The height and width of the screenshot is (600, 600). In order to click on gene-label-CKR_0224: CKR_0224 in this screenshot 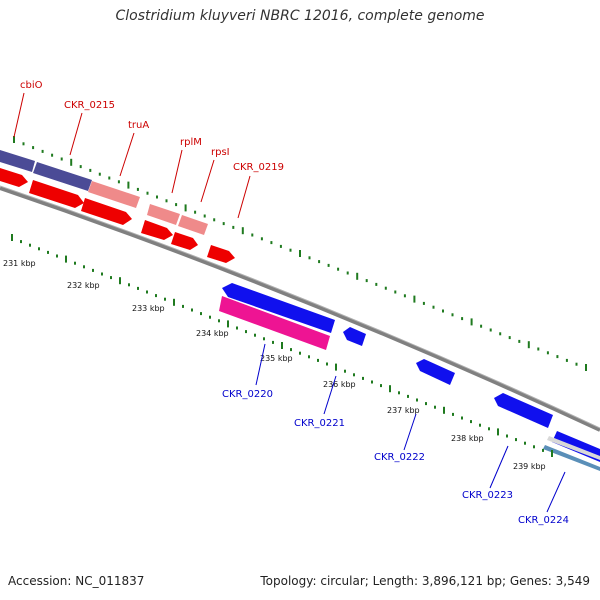, I will do `click(543, 520)`.